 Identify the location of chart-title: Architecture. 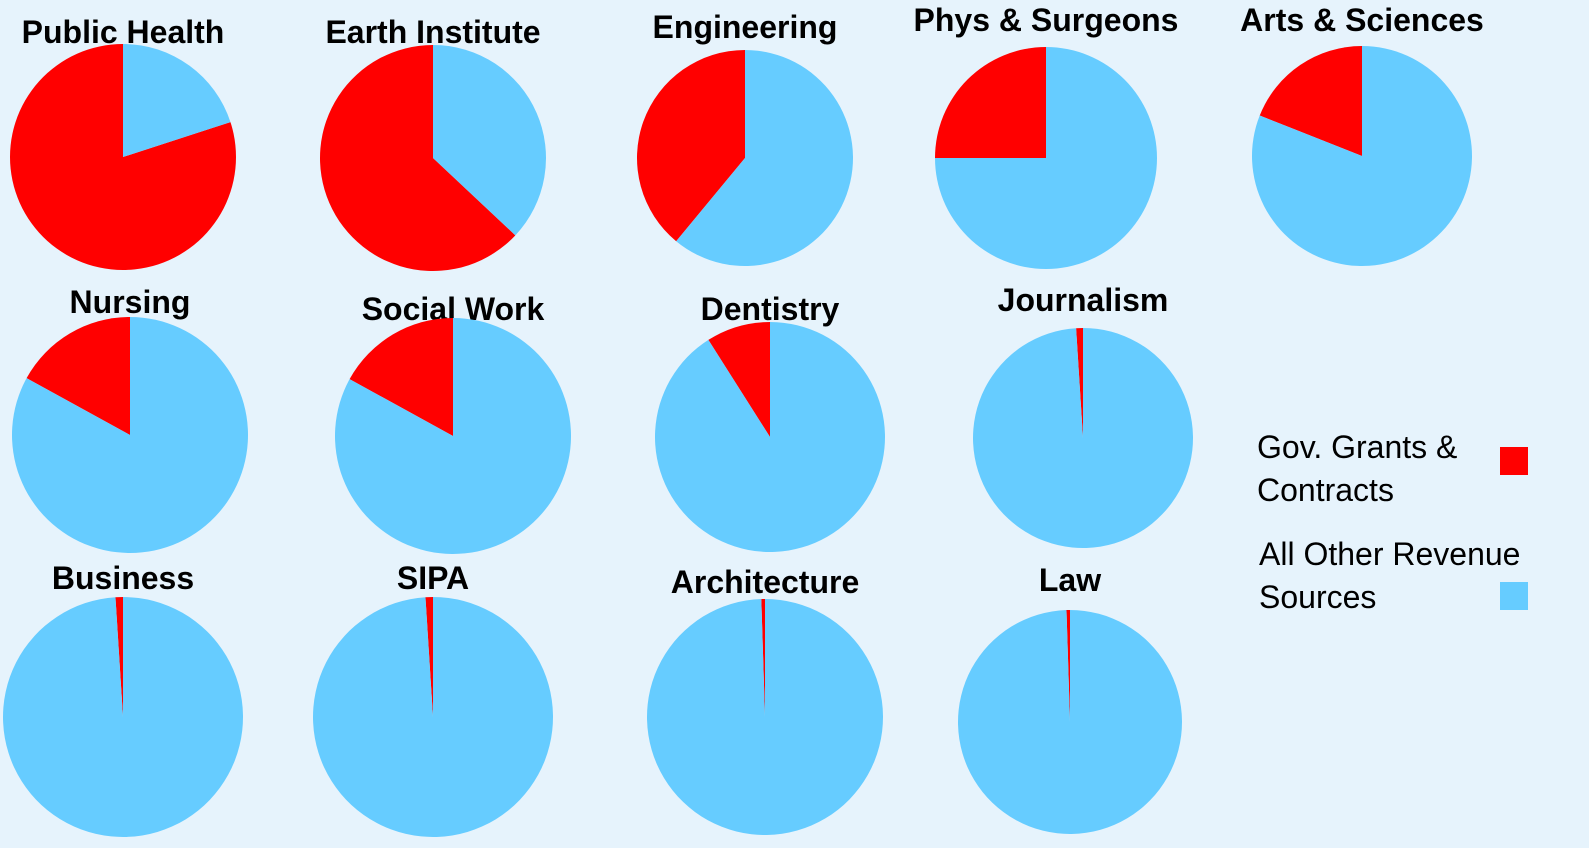
(765, 582).